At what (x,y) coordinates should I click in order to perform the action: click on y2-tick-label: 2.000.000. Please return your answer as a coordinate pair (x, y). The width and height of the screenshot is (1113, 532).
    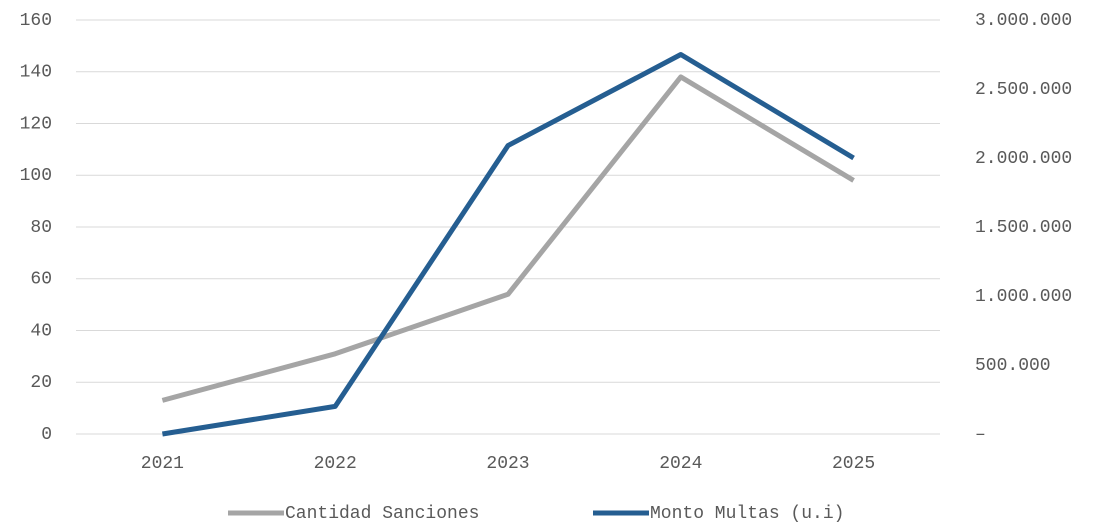
    Looking at the image, I should click on (1023, 159).